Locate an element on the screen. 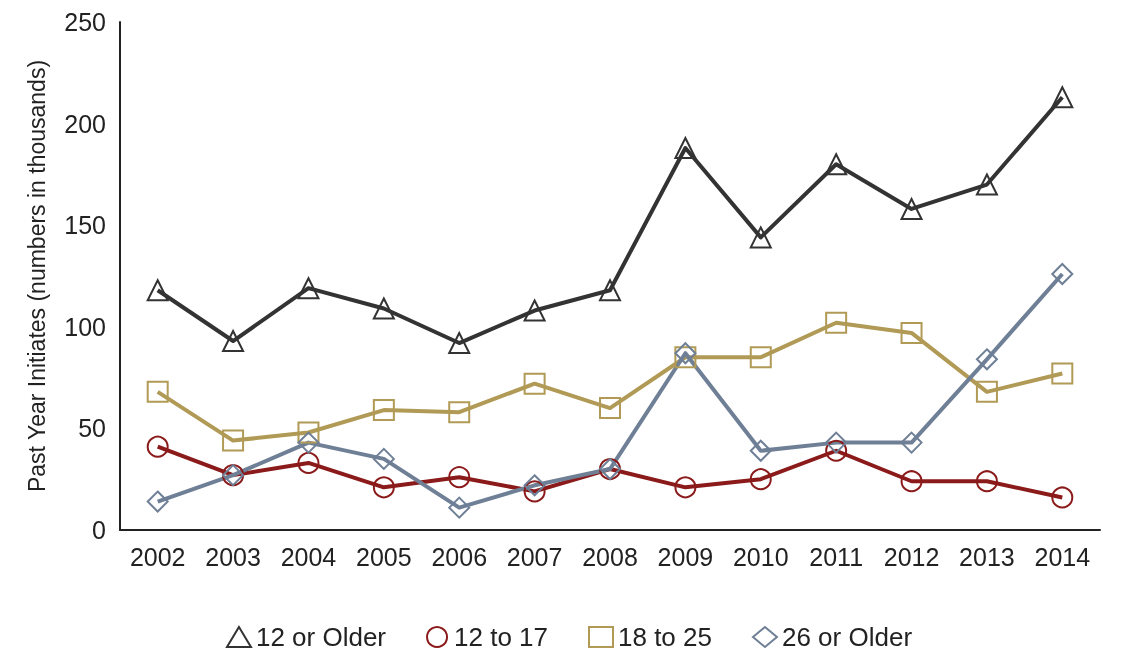 The width and height of the screenshot is (1138, 663). x-tick-label: 2004 is located at coordinates (308, 556).